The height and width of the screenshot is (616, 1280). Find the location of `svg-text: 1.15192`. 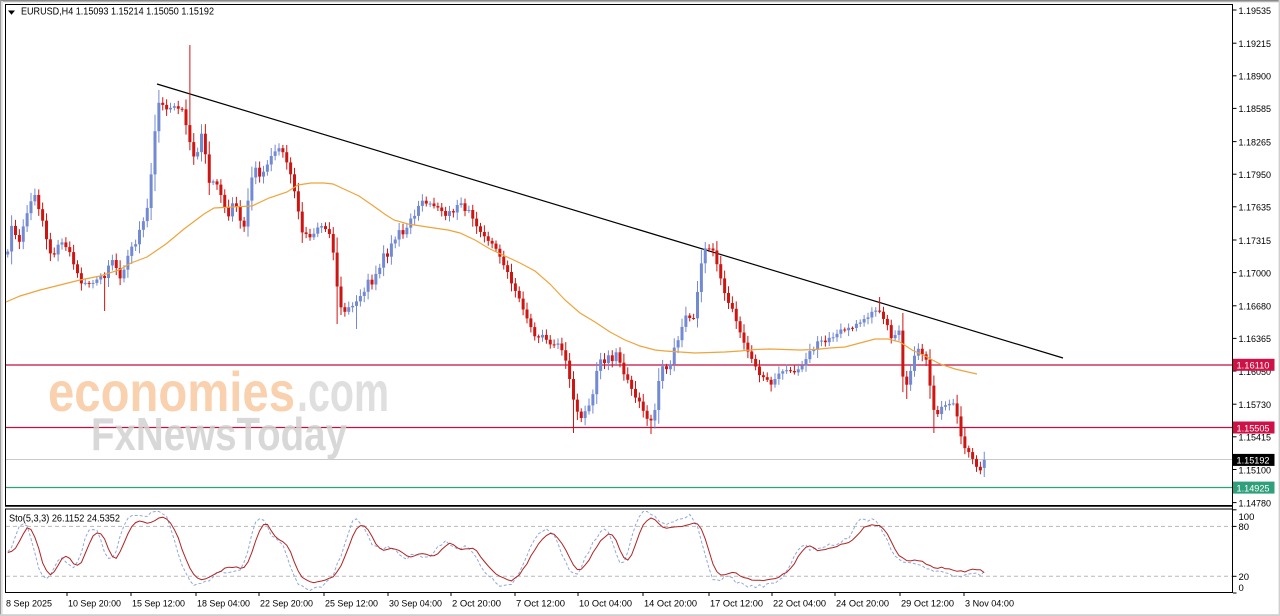

svg-text: 1.15192 is located at coordinates (1253, 461).